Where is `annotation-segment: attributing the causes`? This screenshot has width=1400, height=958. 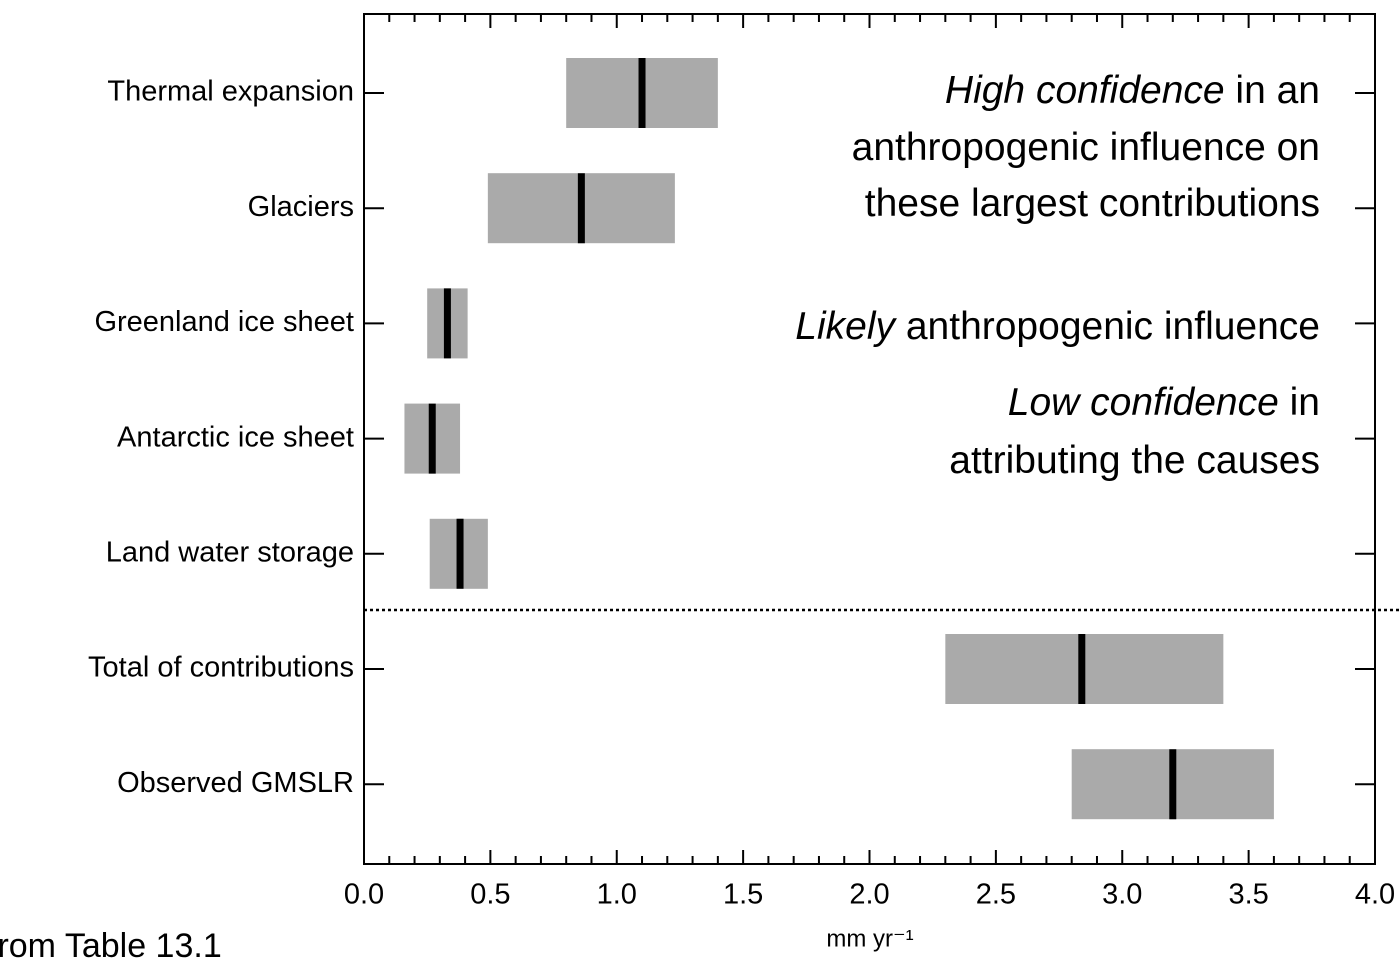 annotation-segment: attributing the causes is located at coordinates (1134, 460).